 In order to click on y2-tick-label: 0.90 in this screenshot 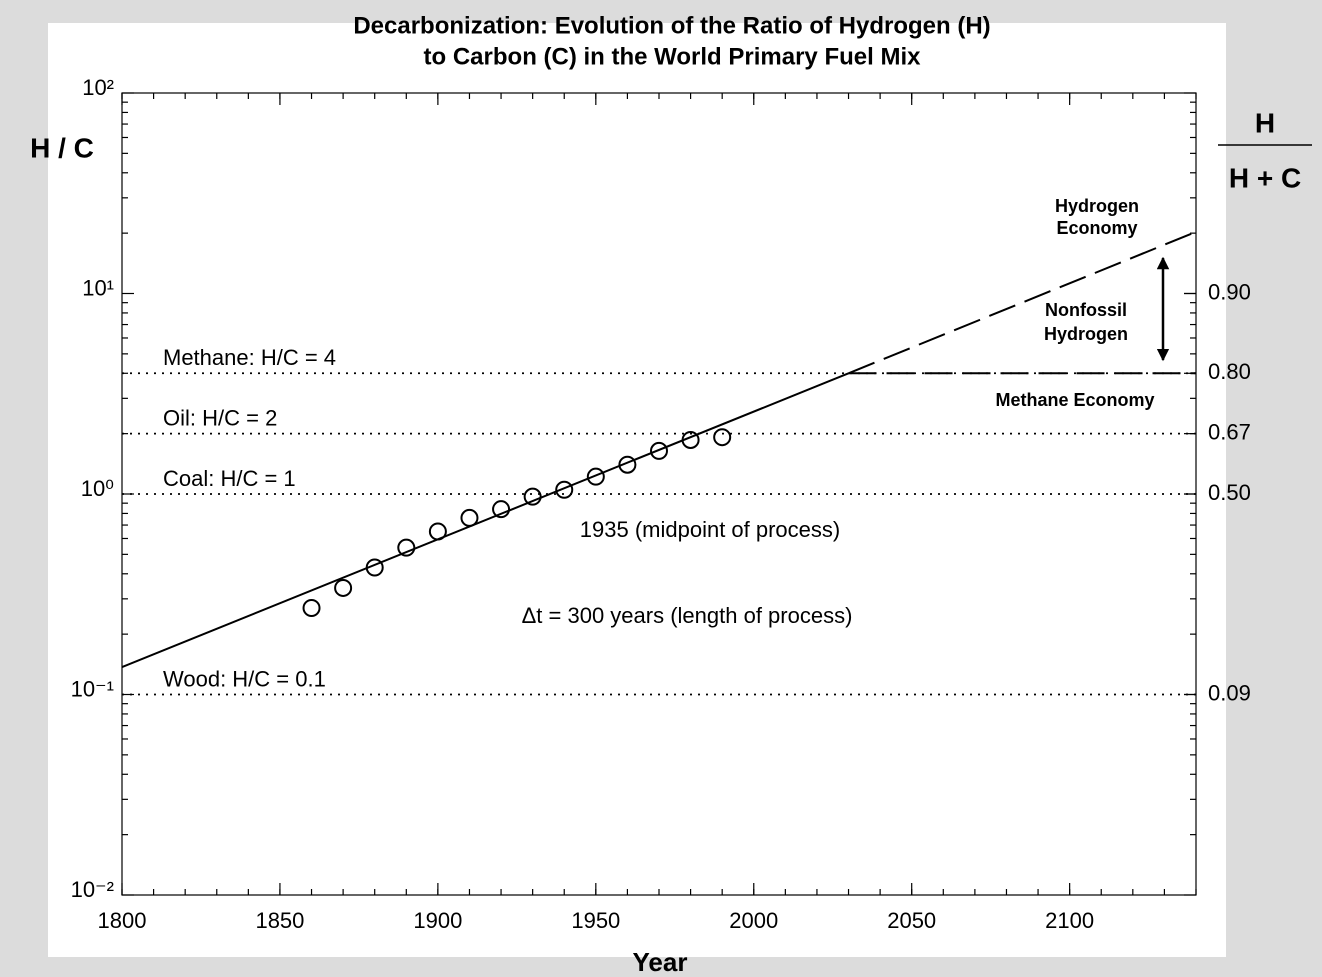, I will do `click(1229, 291)`.